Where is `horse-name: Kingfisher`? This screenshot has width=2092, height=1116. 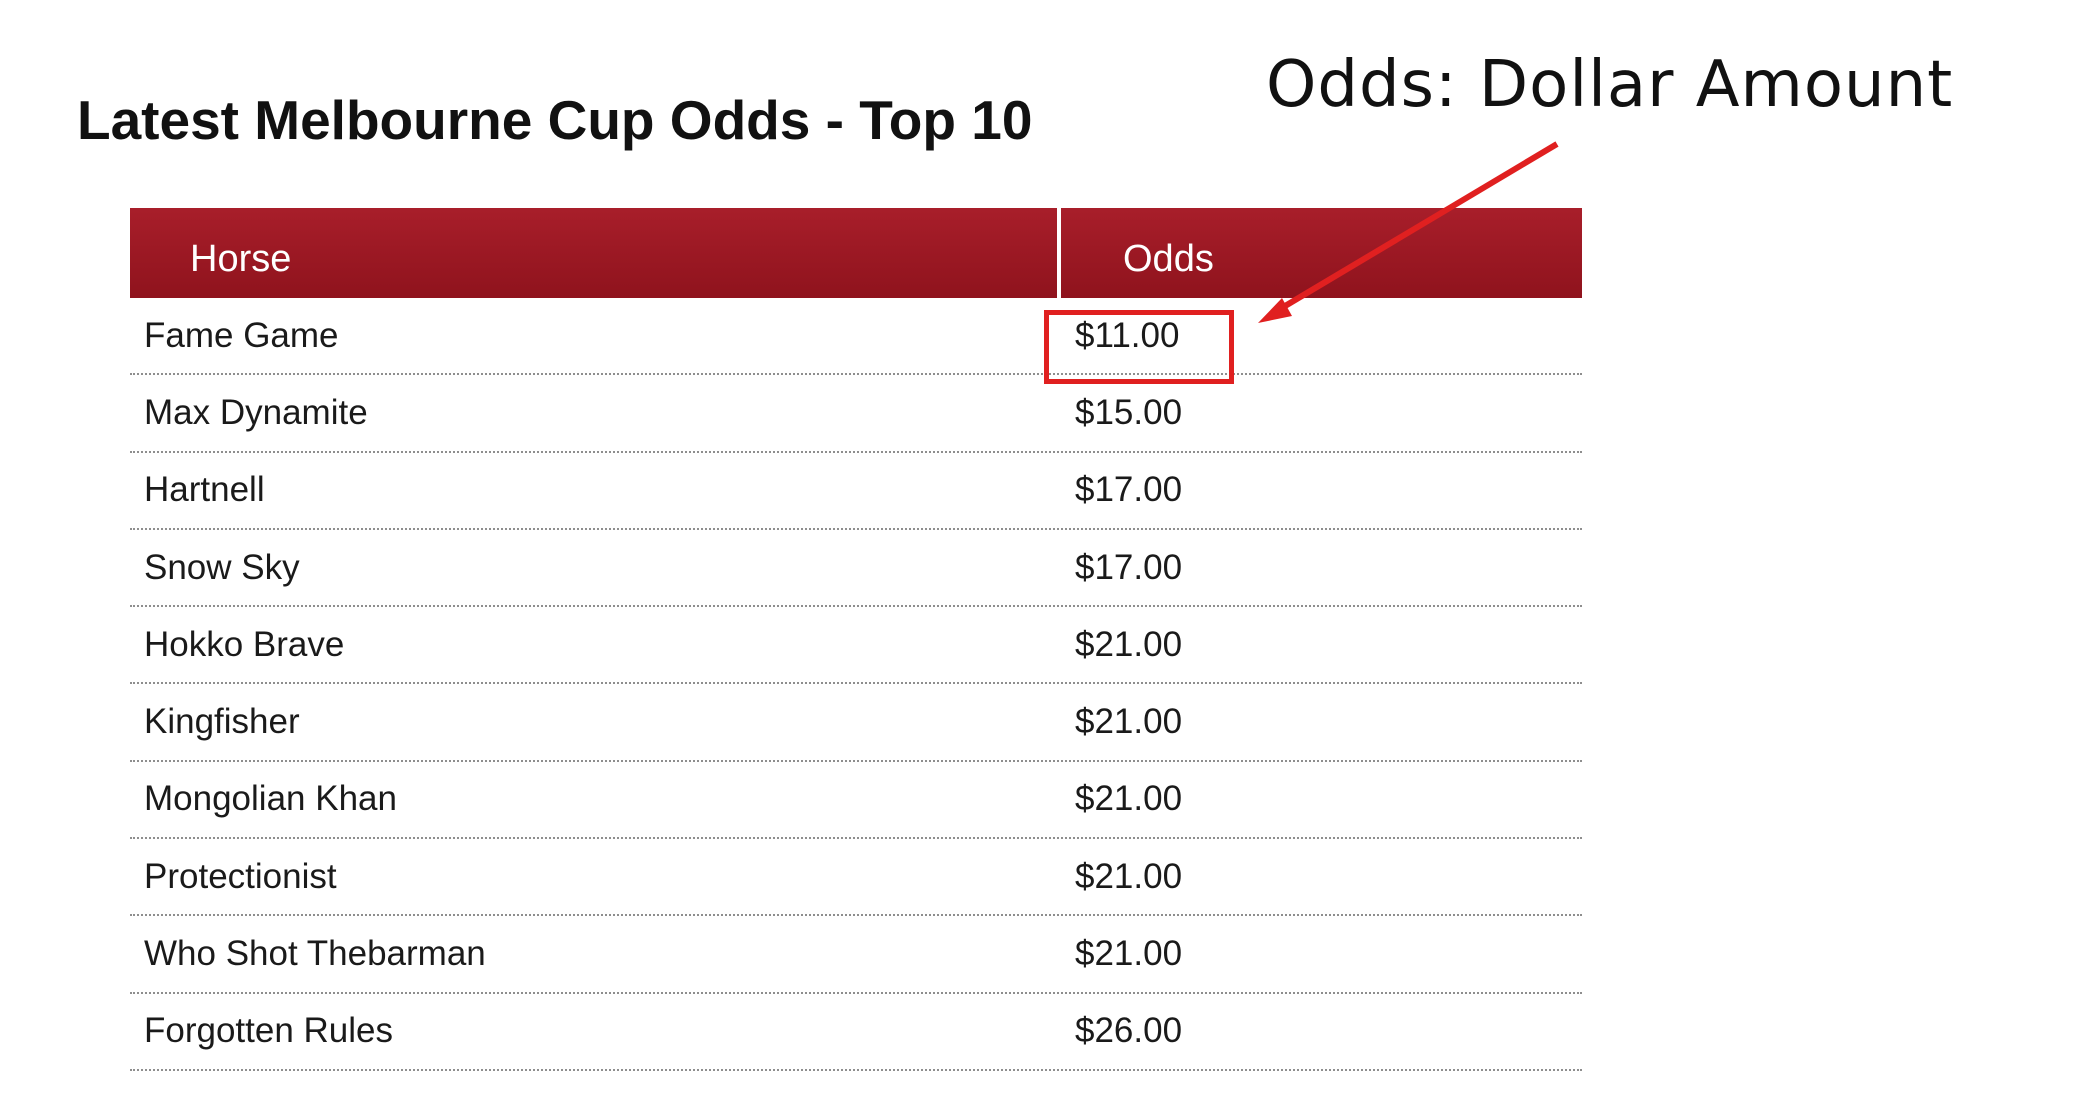 horse-name: Kingfisher is located at coordinates (222, 722).